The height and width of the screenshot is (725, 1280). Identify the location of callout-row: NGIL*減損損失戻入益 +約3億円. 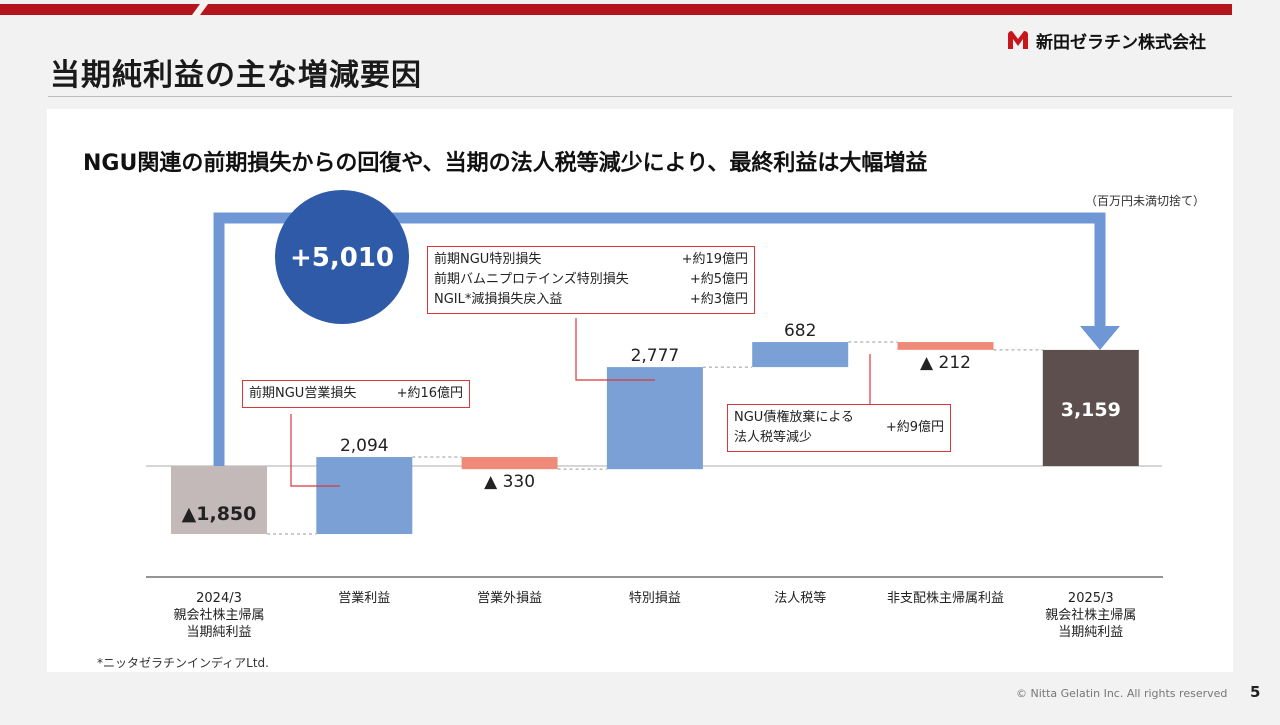
(591, 300).